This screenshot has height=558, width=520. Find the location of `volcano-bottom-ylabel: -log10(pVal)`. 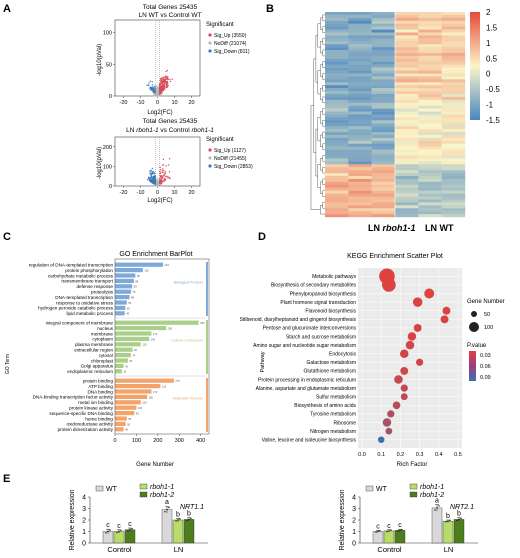

volcano-bottom-ylabel: -log10(pVal) is located at coordinates (100, 163).